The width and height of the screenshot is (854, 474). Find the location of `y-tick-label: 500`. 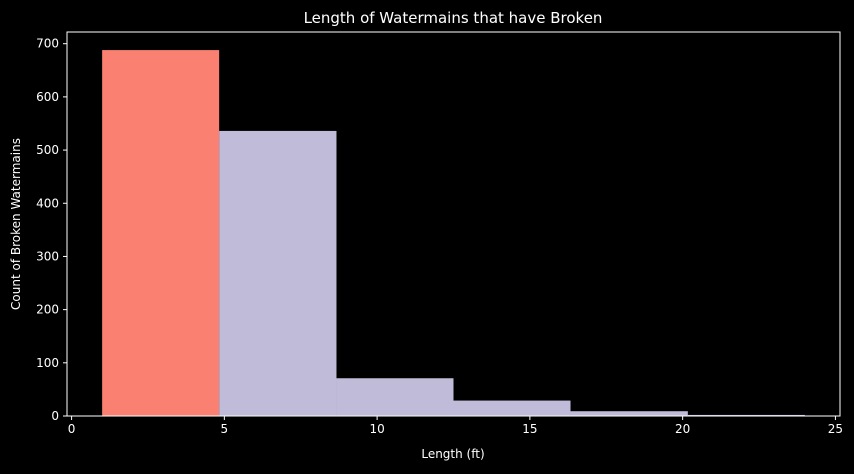

y-tick-label: 500 is located at coordinates (47, 150).